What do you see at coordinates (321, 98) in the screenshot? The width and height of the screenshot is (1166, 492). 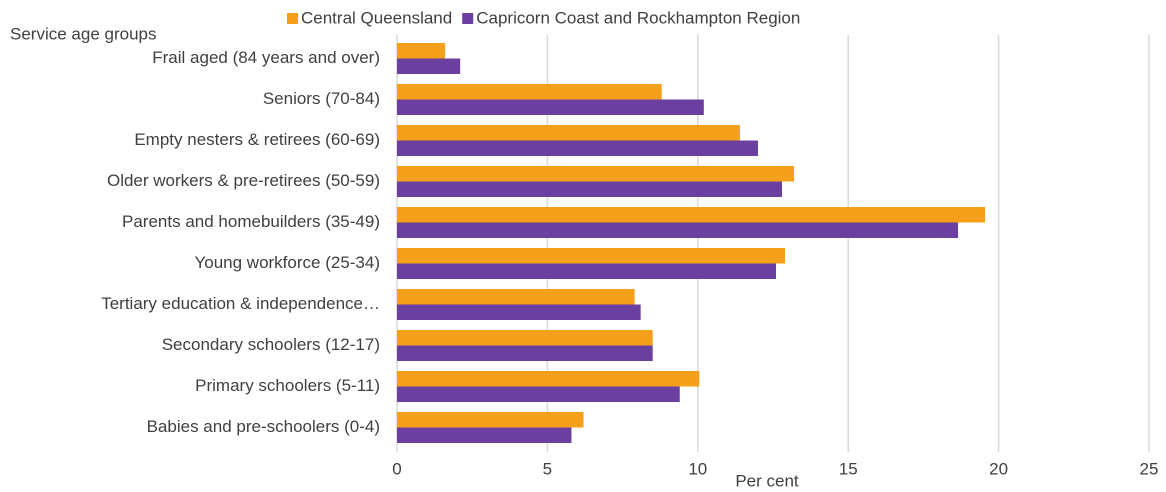 I see `y-tick-label: Seniors (70-84)` at bounding box center [321, 98].